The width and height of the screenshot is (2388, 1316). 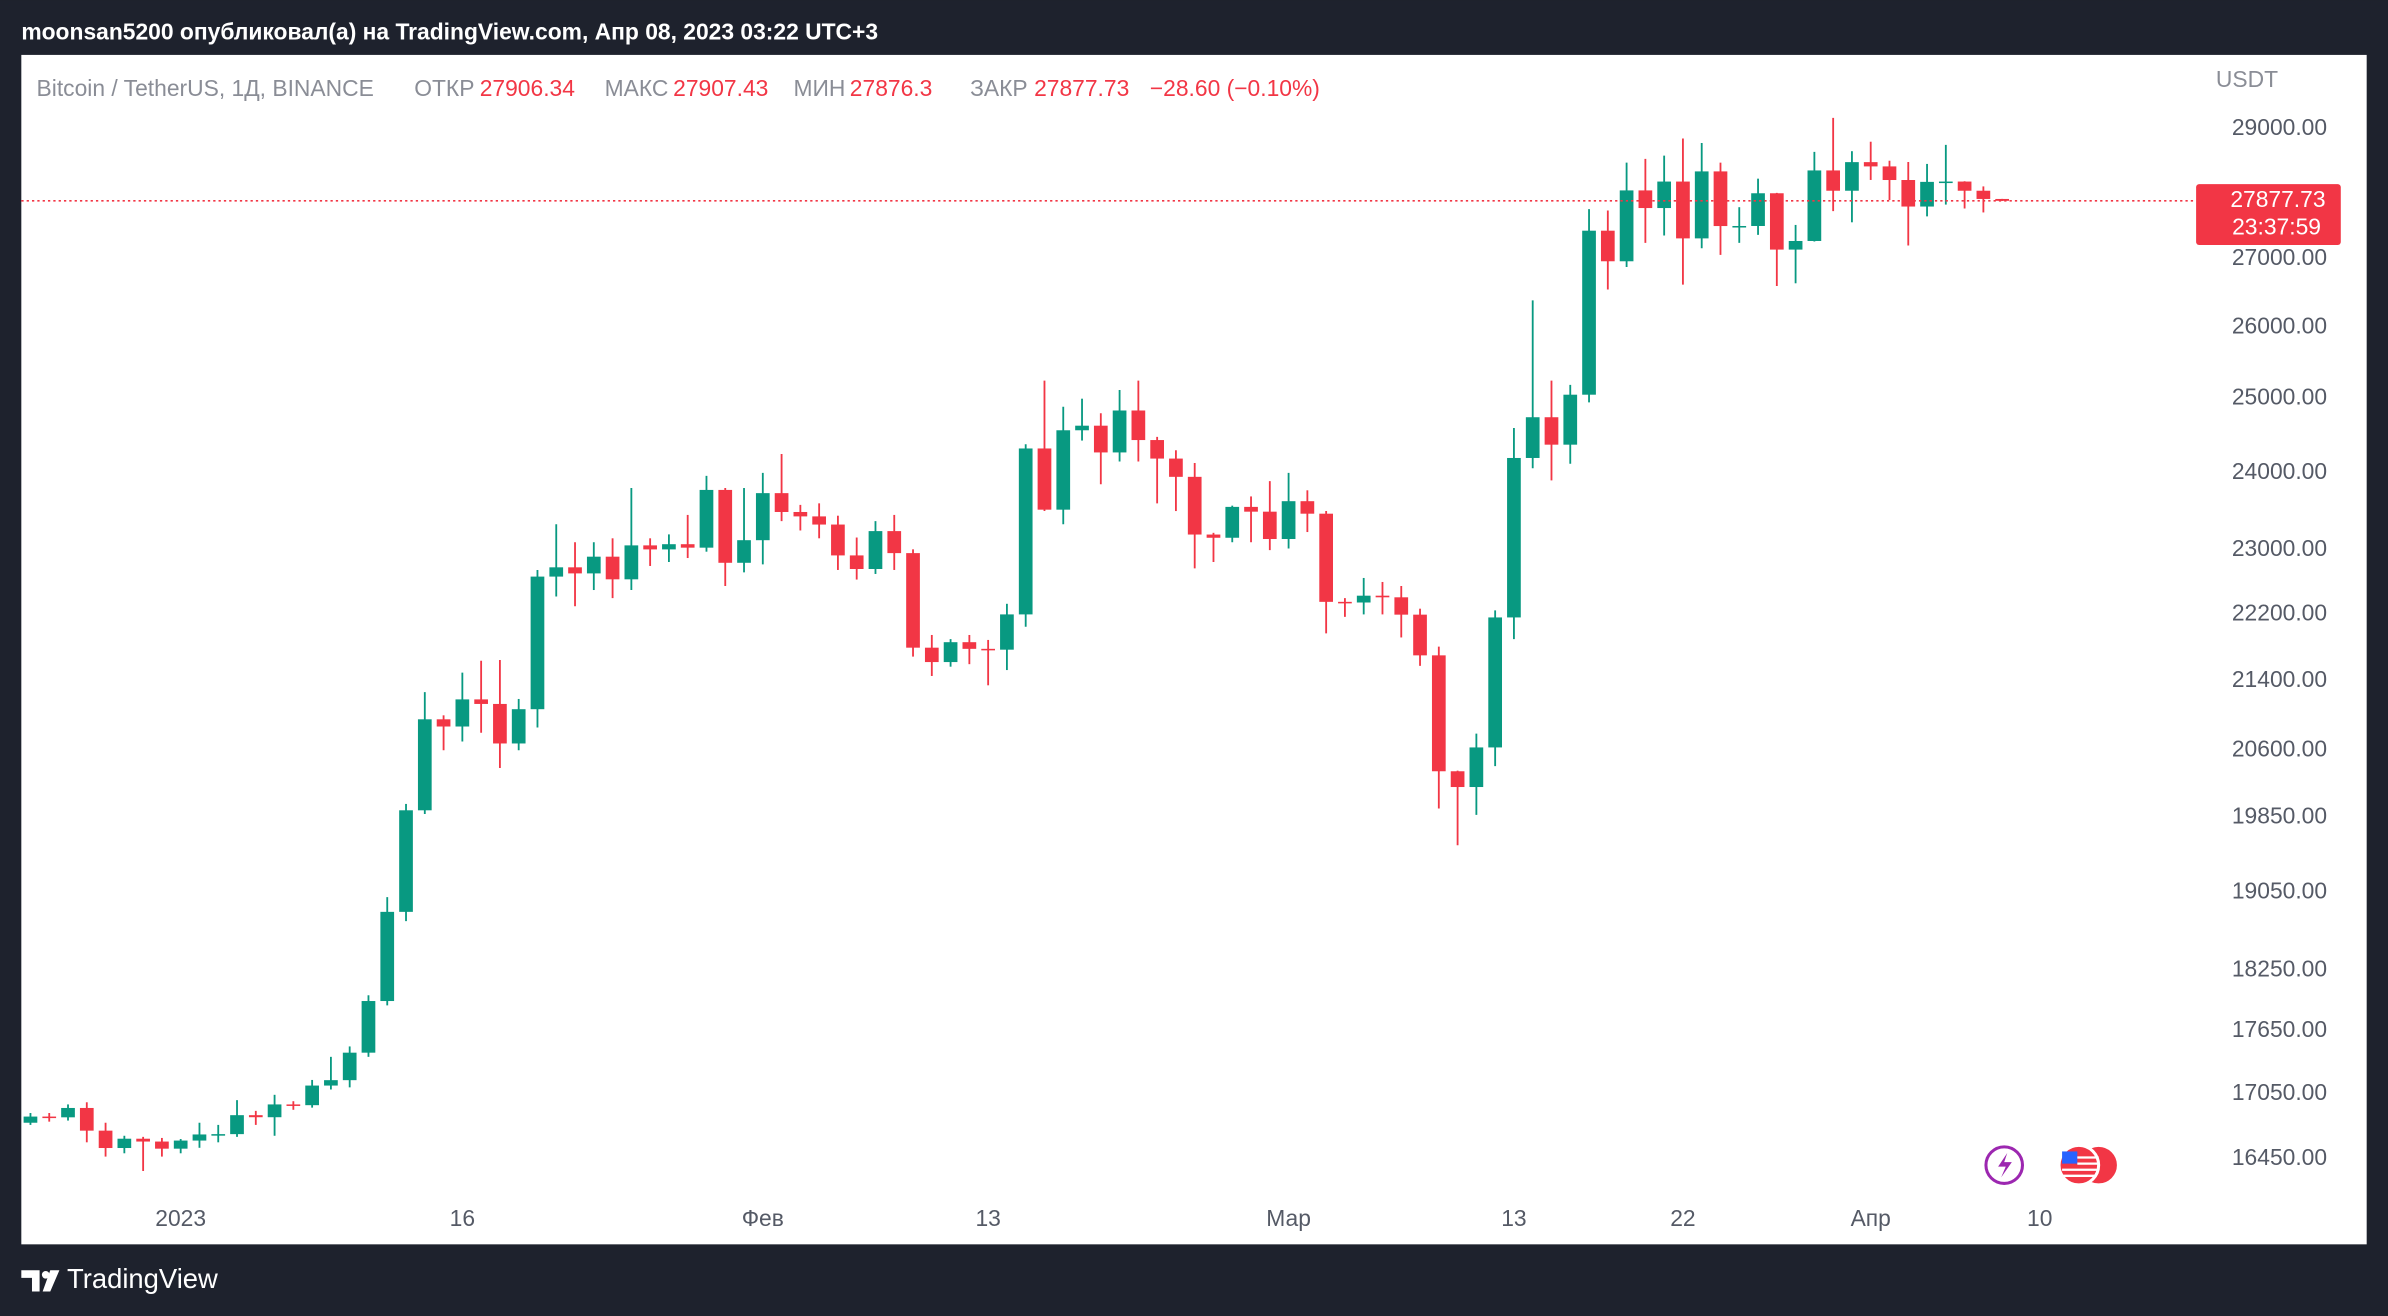 I want to click on y-tick-label: 26000.00, so click(x=2279, y=325).